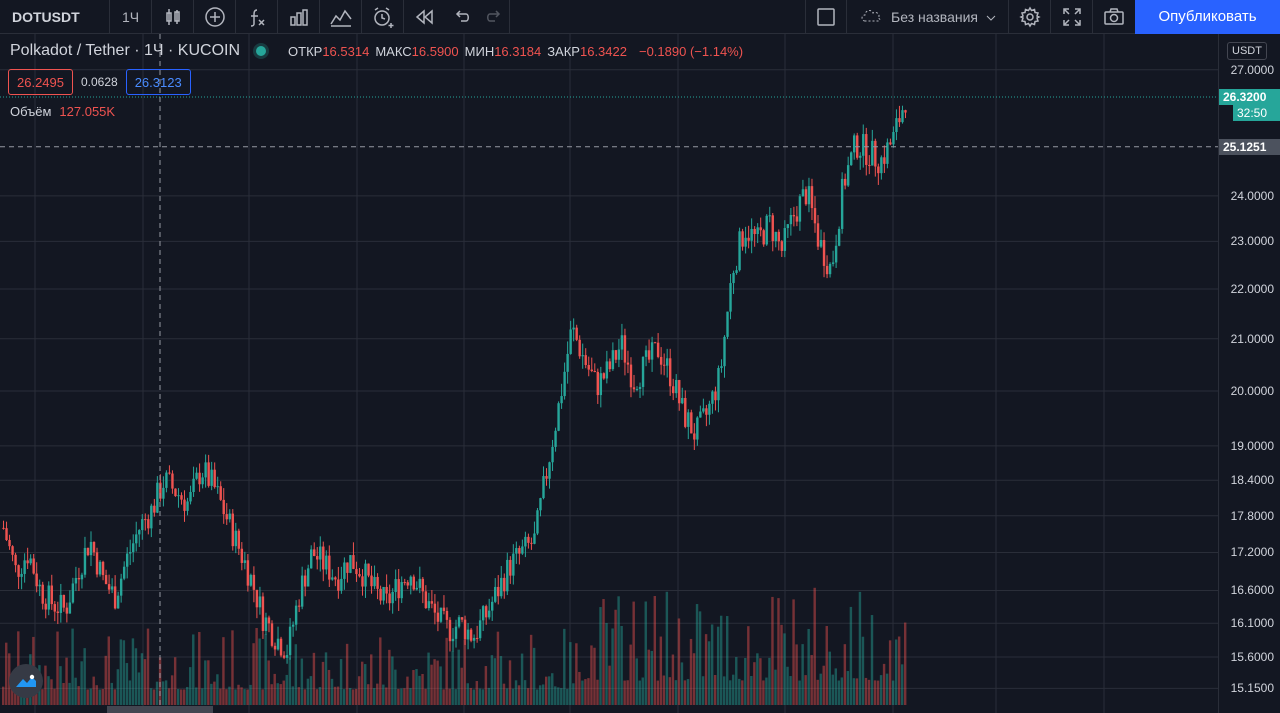 This screenshot has height=713, width=1280. What do you see at coordinates (1247, 51) in the screenshot?
I see `currency-label: USDT` at bounding box center [1247, 51].